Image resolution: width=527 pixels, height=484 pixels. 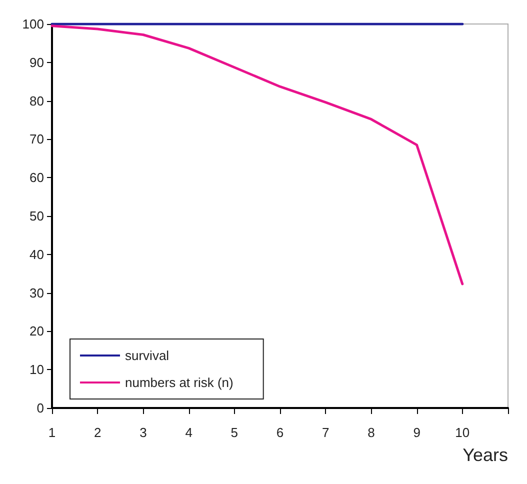 I want to click on x-axis-title: Years, so click(x=485, y=455).